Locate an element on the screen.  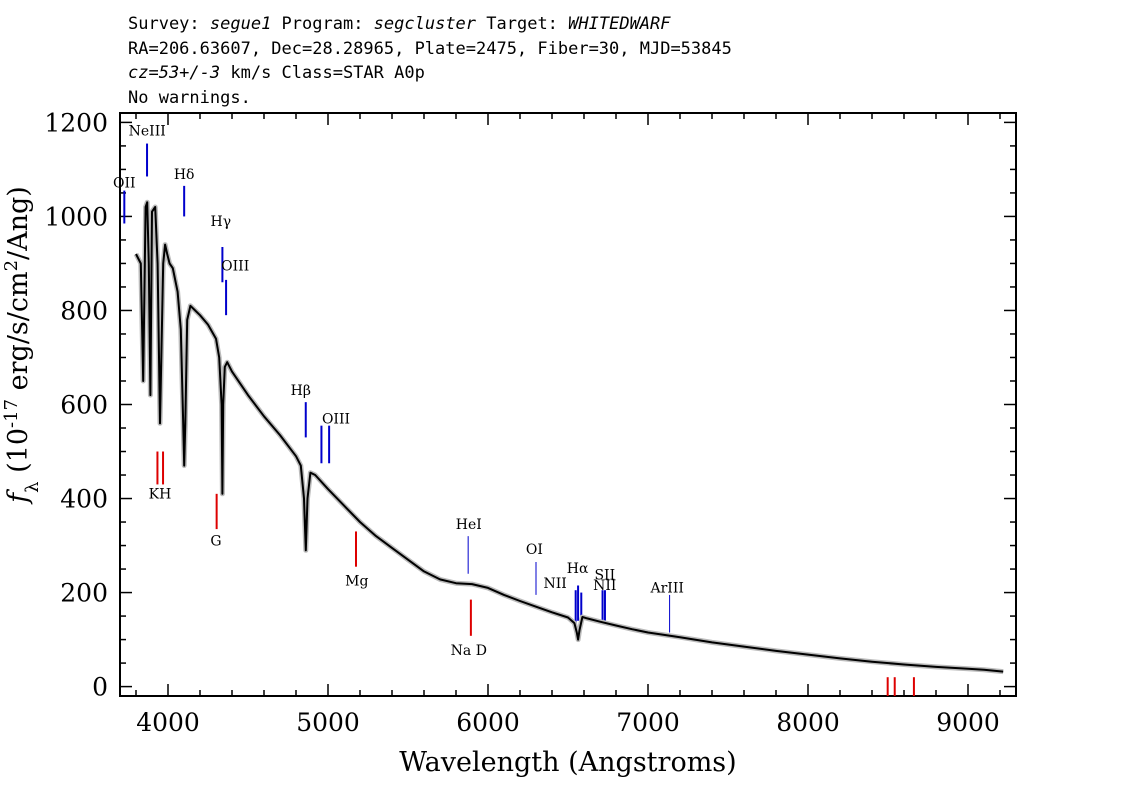
x-tick-label: 5000 is located at coordinates (328, 722).